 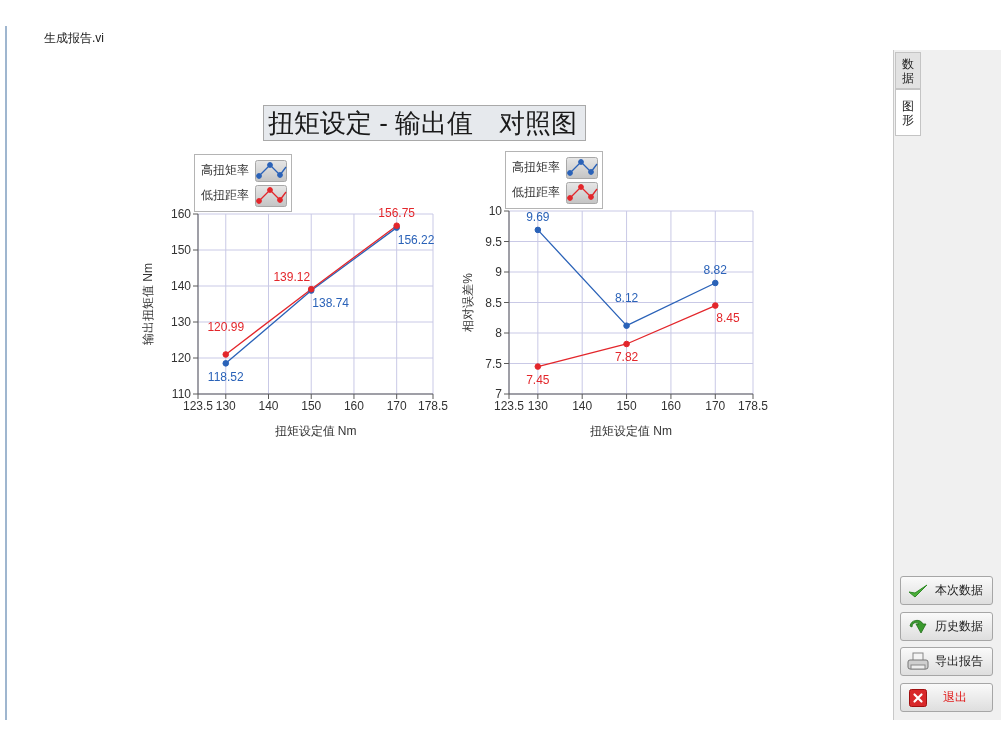 What do you see at coordinates (728, 317) in the screenshot?
I see `data-label: 8.45` at bounding box center [728, 317].